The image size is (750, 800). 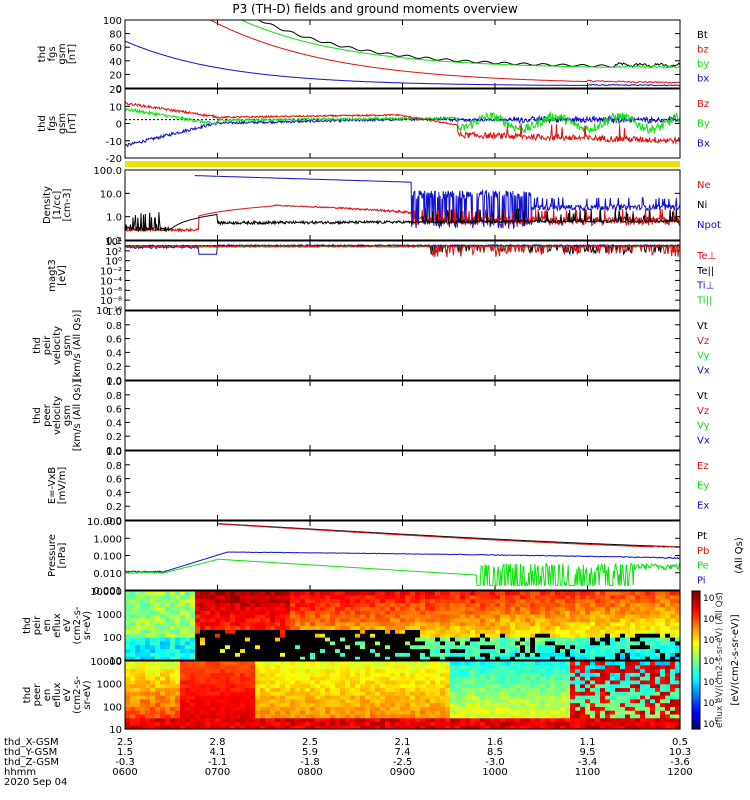 What do you see at coordinates (115, 107) in the screenshot?
I see `y-tick-label: 10` at bounding box center [115, 107].